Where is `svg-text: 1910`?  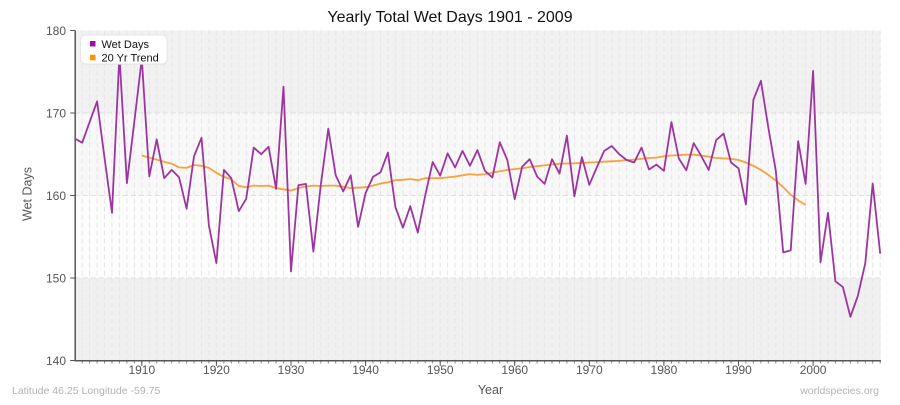
svg-text: 1910 is located at coordinates (141, 370).